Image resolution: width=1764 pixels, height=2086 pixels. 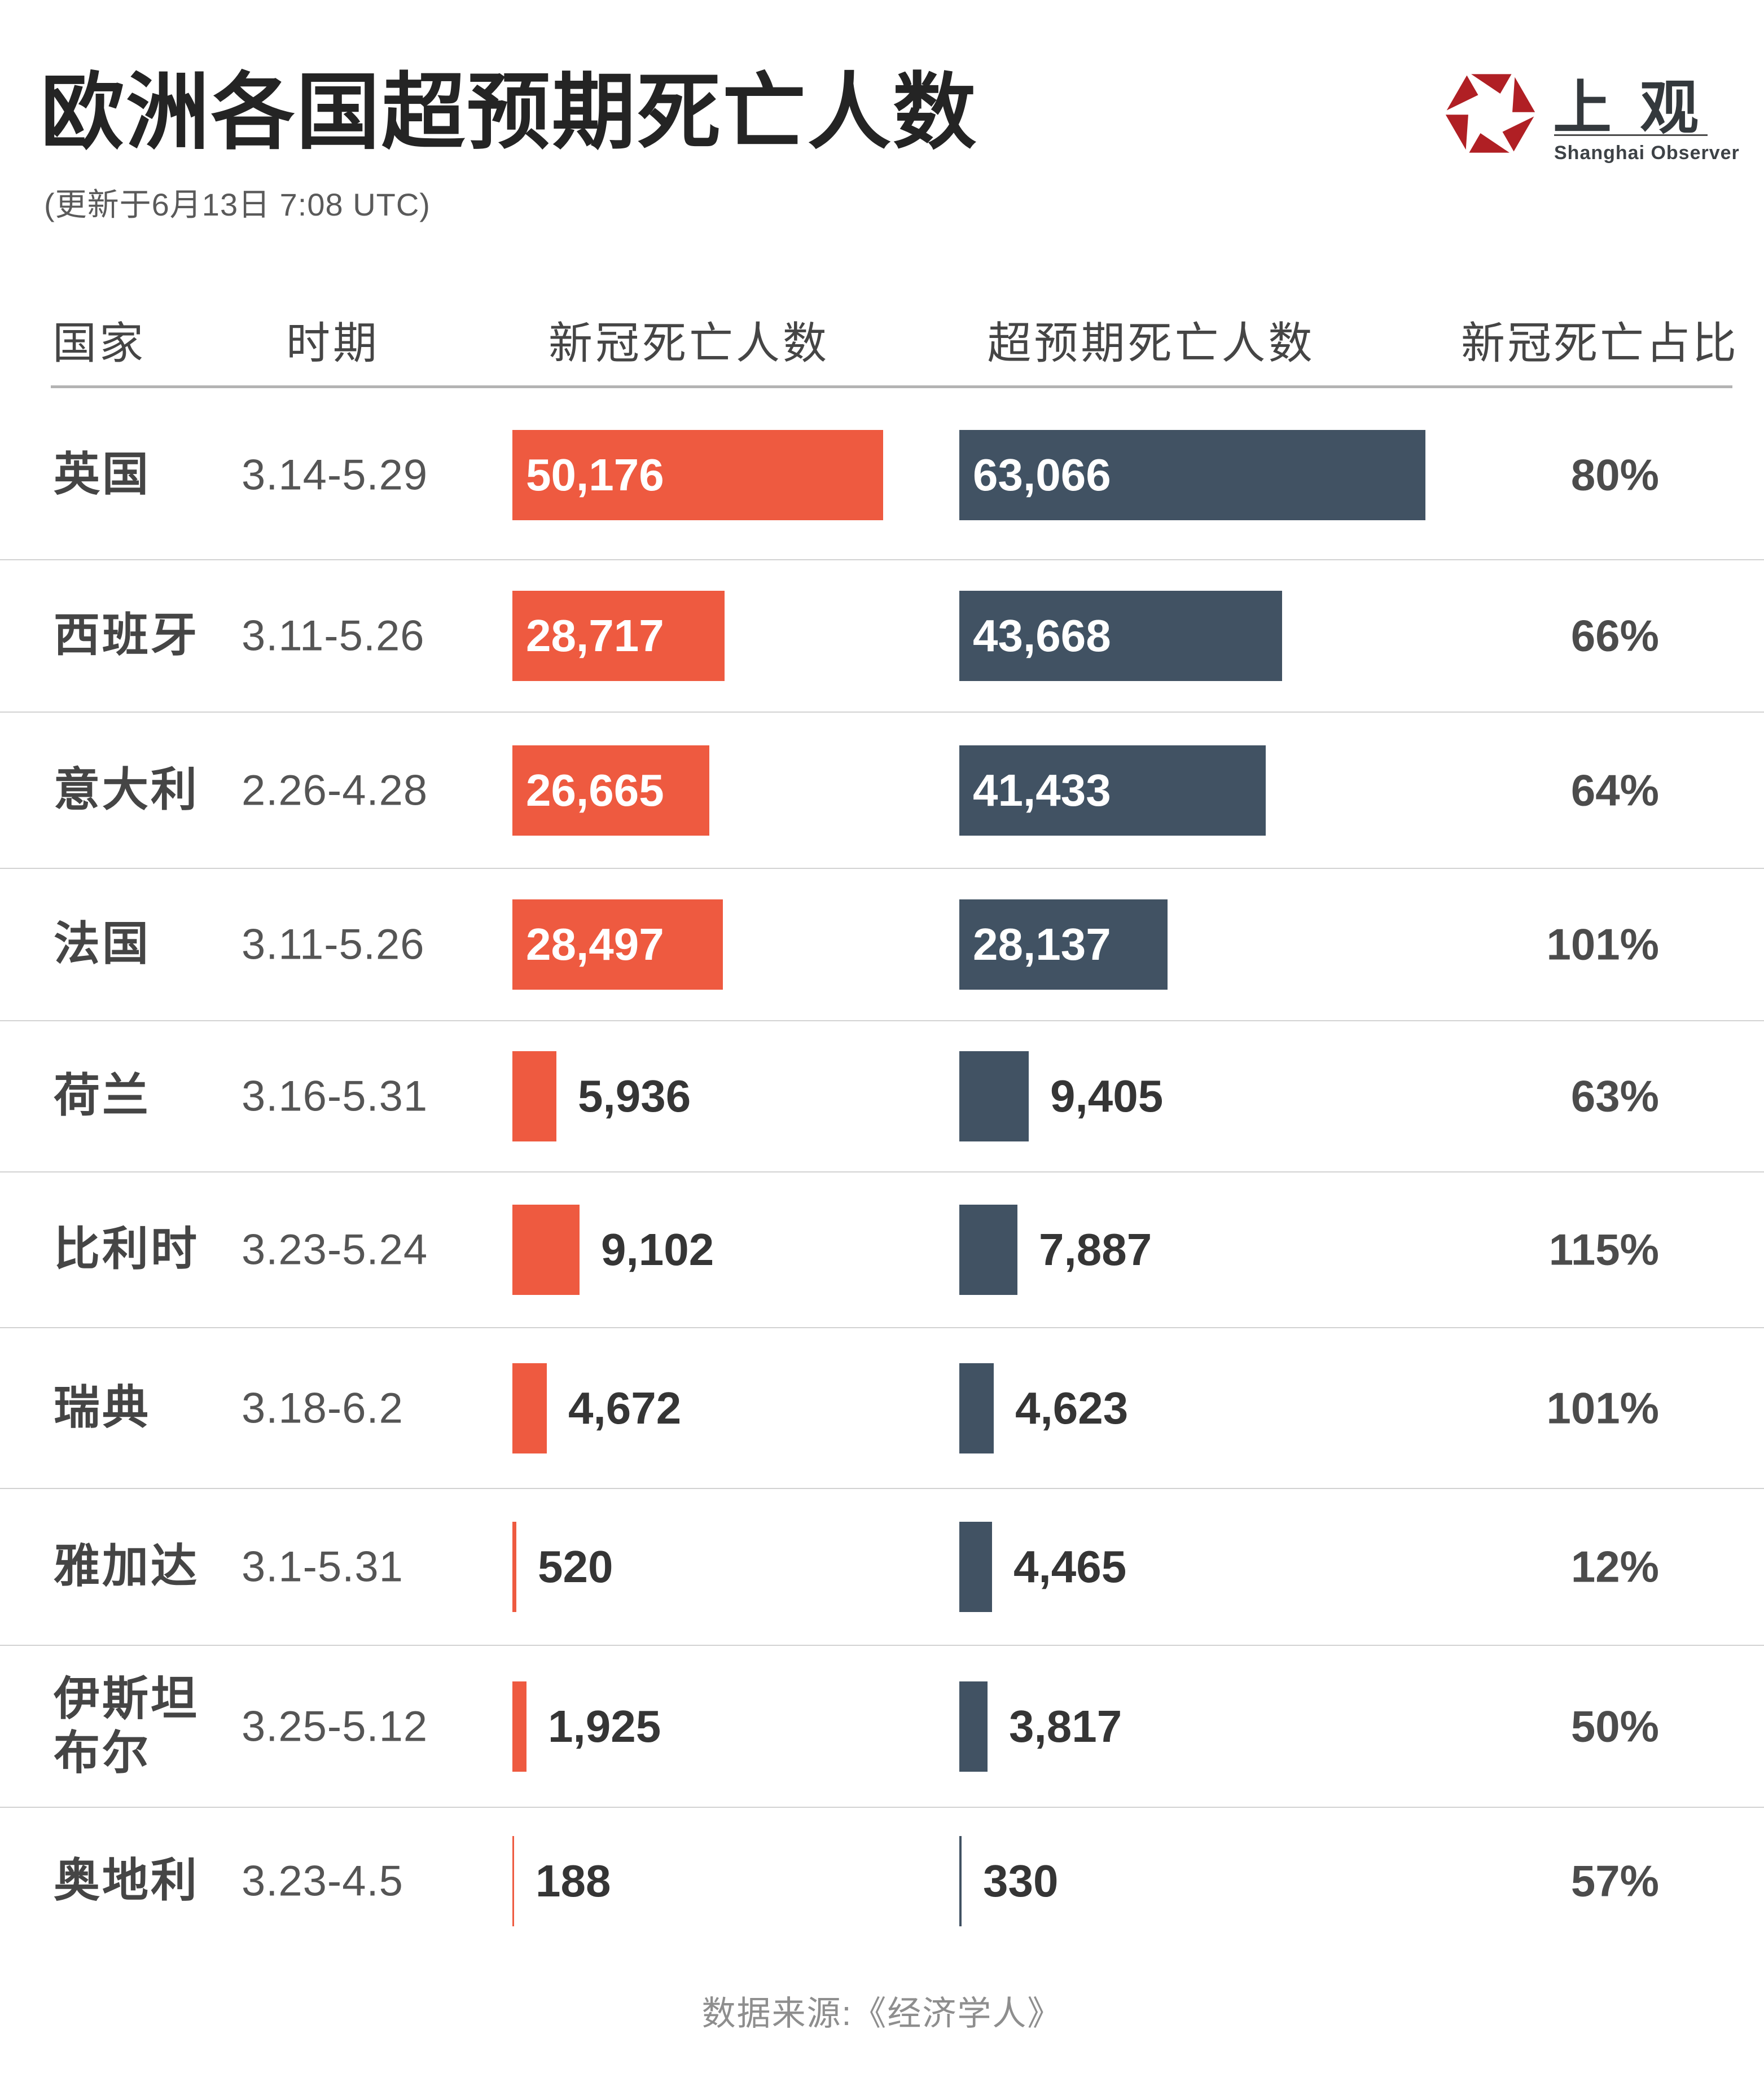 I want to click on covid-deaths-bar: 28,717, so click(x=619, y=636).